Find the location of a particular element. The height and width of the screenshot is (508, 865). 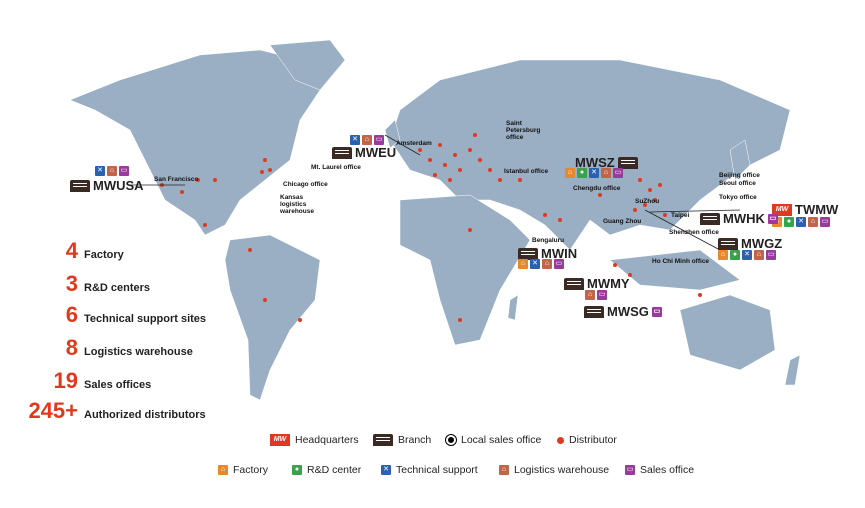

greenland is located at coordinates (307, 65).